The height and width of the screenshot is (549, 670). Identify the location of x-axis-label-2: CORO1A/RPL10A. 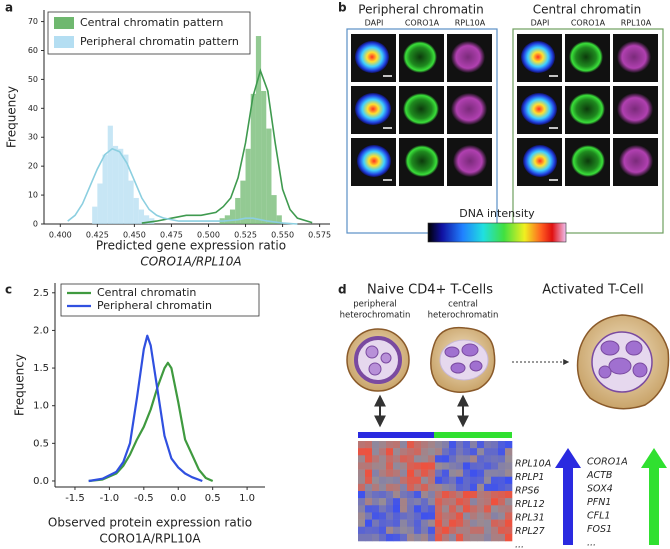
(150, 539).